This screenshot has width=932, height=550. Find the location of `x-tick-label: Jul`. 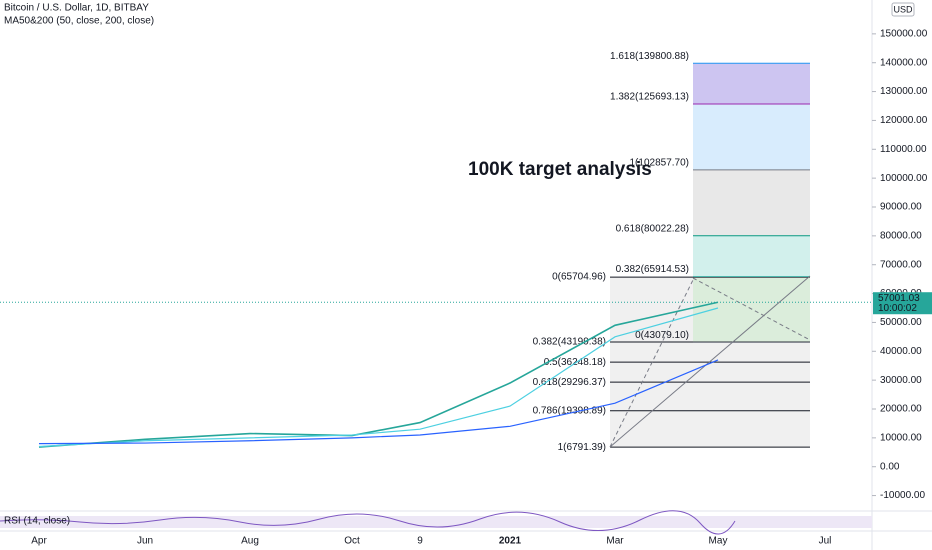

x-tick-label: Jul is located at coordinates (825, 541).